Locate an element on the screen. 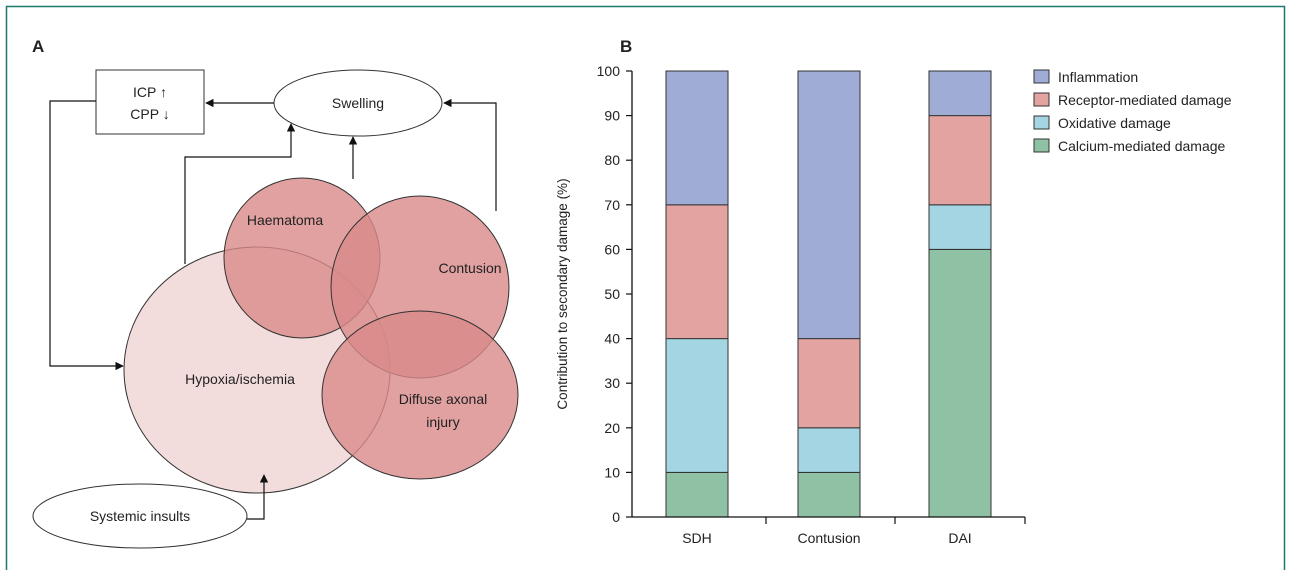 This screenshot has width=1291, height=570. y-axis-label: Contribution to secondary damage (%) is located at coordinates (562, 293).